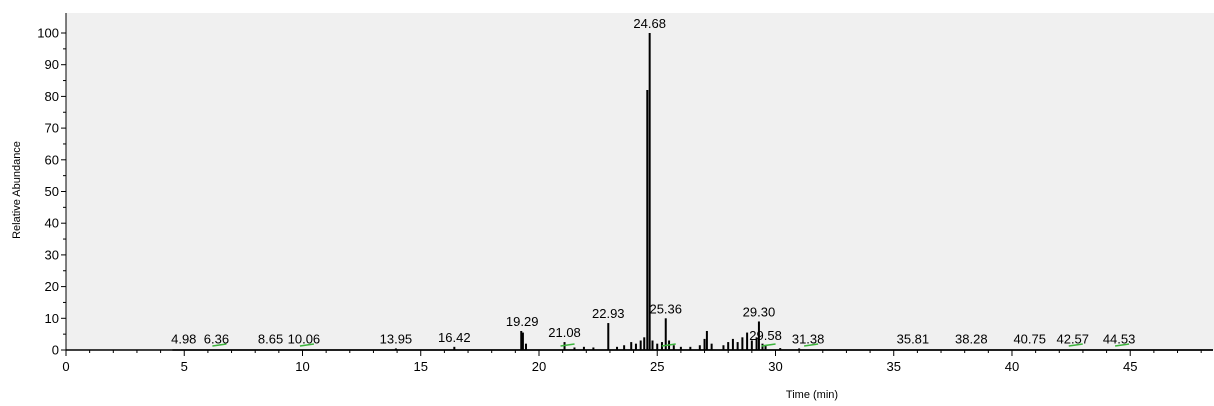  Describe the element at coordinates (454, 337) in the screenshot. I see `peak-label: 16.42` at that location.